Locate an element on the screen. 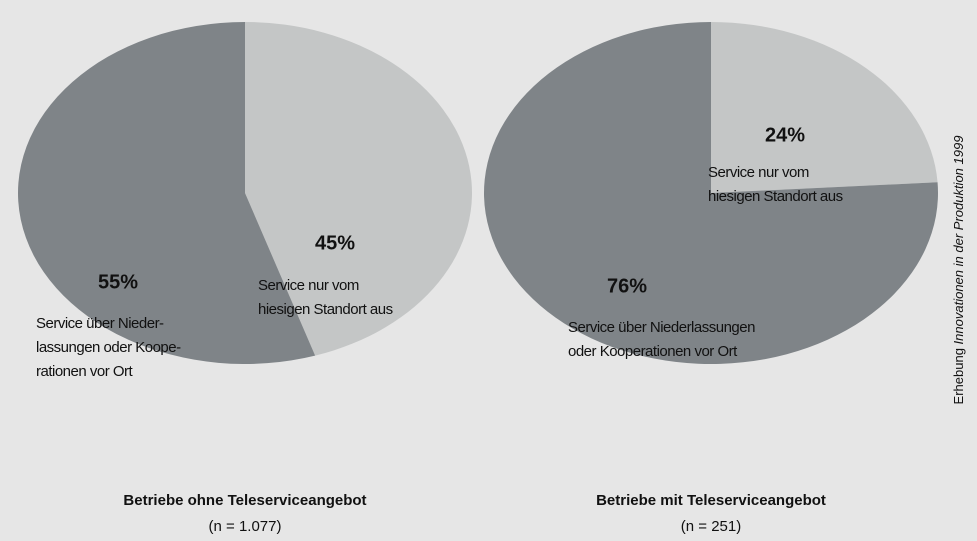 This screenshot has width=977, height=541. chart-title: Betriebe ohne Teleserviceangebot is located at coordinates (244, 500).